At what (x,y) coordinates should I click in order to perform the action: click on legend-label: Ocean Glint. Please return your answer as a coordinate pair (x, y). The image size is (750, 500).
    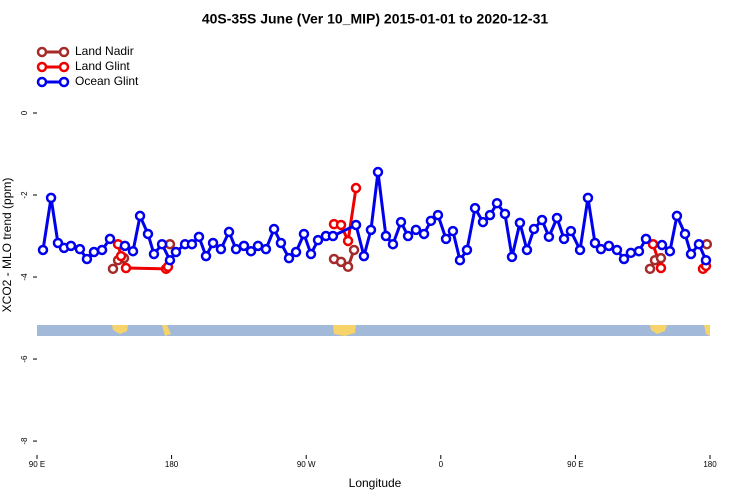
    Looking at the image, I should click on (107, 81).